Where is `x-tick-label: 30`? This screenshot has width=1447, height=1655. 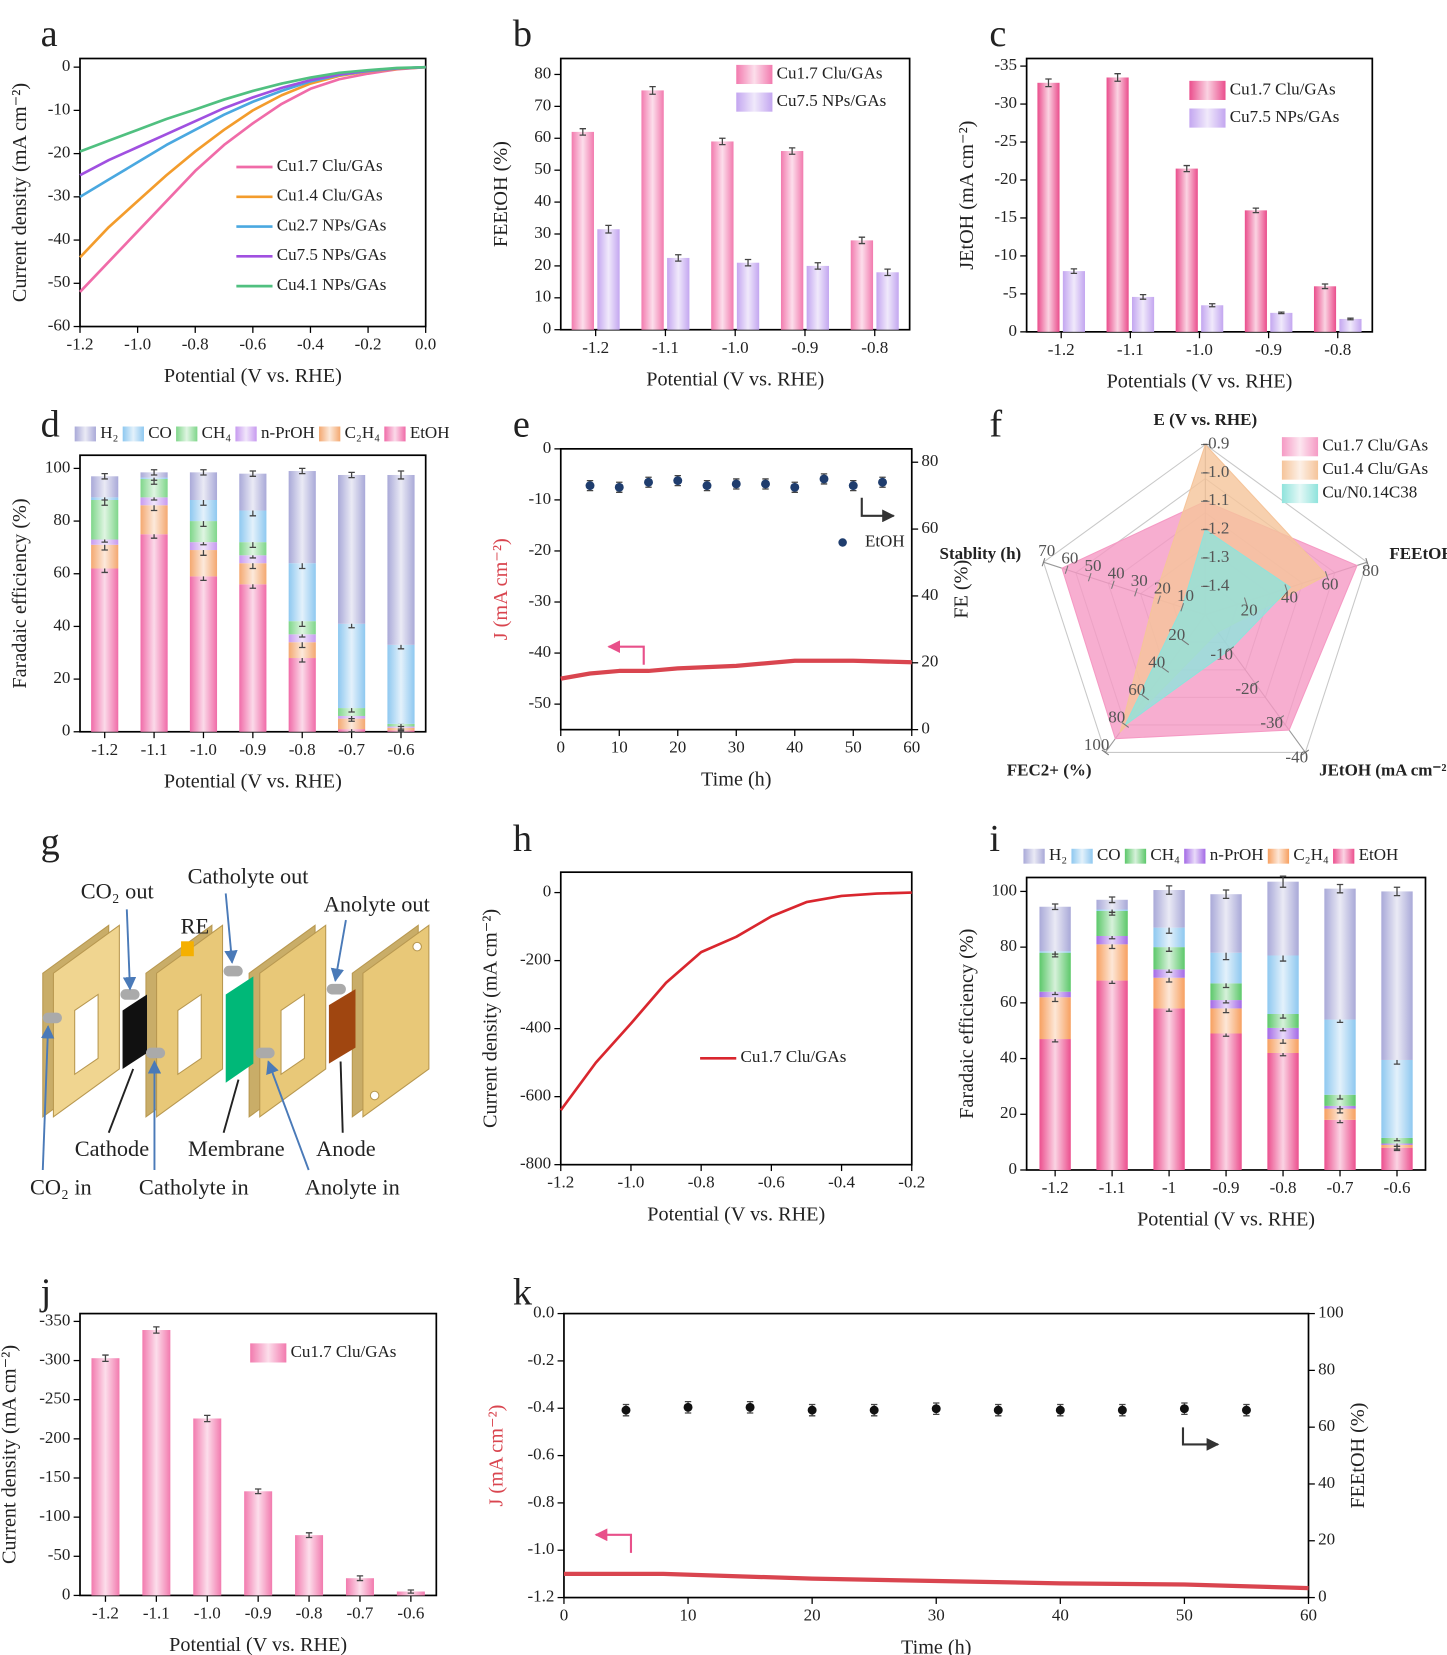 x-tick-label: 30 is located at coordinates (736, 747).